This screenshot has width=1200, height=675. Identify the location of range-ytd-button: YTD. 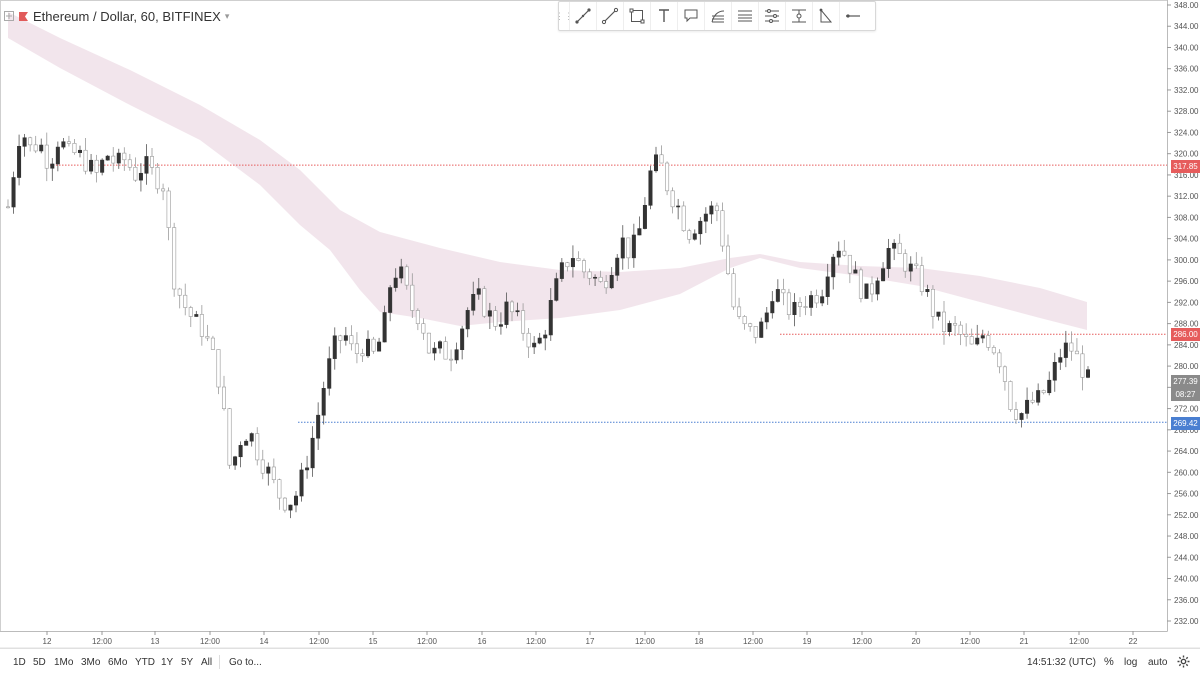
(145, 662).